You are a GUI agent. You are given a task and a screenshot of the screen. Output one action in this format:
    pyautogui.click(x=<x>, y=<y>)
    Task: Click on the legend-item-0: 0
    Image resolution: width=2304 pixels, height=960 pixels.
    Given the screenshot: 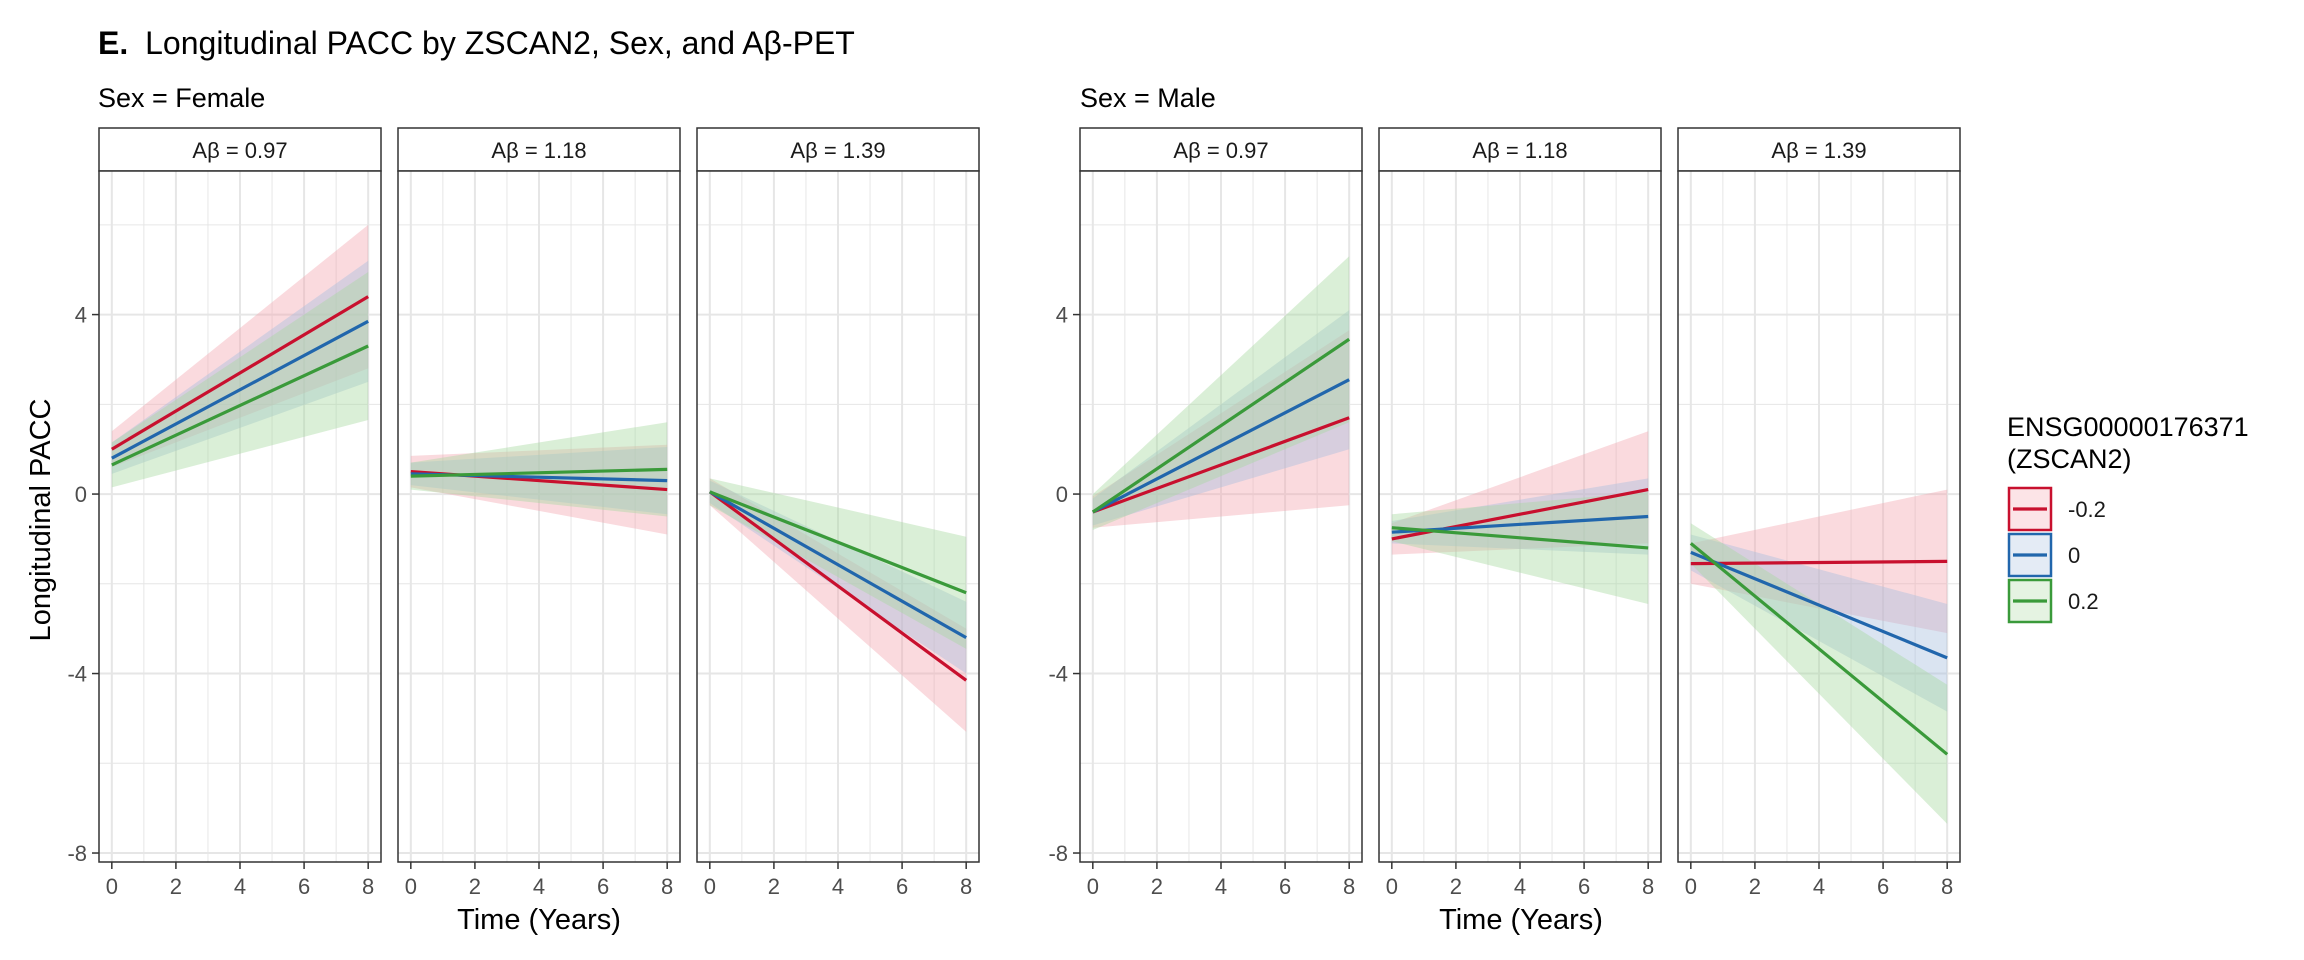 What is the action you would take?
    pyautogui.click(x=2043, y=555)
    